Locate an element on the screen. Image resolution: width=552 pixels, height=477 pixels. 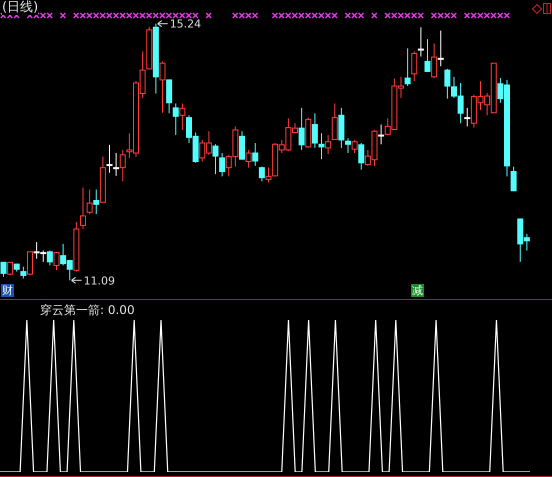
text: 减 is located at coordinates (417, 290).